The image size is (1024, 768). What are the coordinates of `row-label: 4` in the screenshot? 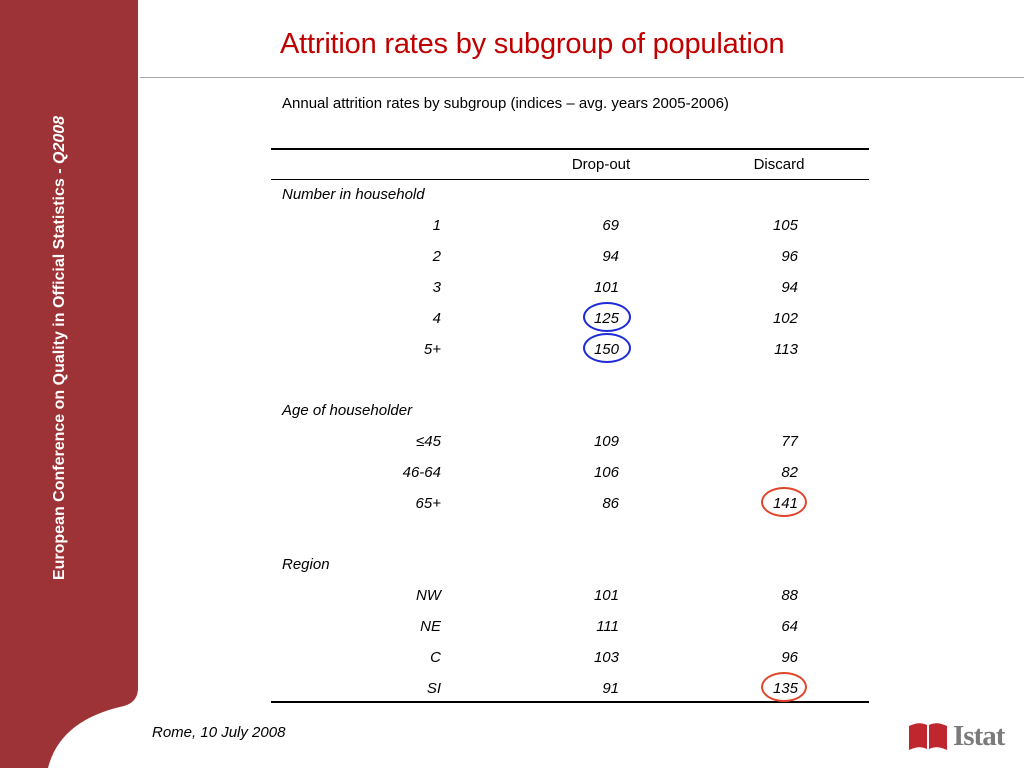 It's located at (436, 318).